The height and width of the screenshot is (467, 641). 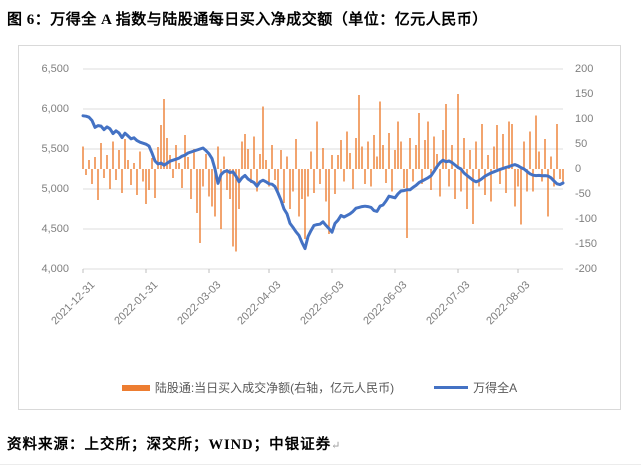 What do you see at coordinates (247, 20) in the screenshot?
I see `figure-title: 图 6：万得全 A 指数与陆股通每日买入净成交额（单位：亿元人民币）` at bounding box center [247, 20].